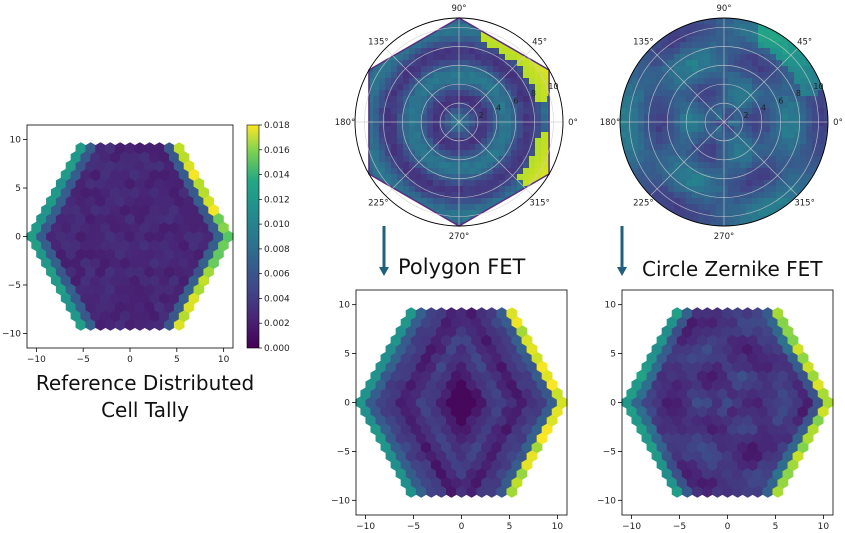  I want to click on x-tick-label: 10, so click(558, 527).